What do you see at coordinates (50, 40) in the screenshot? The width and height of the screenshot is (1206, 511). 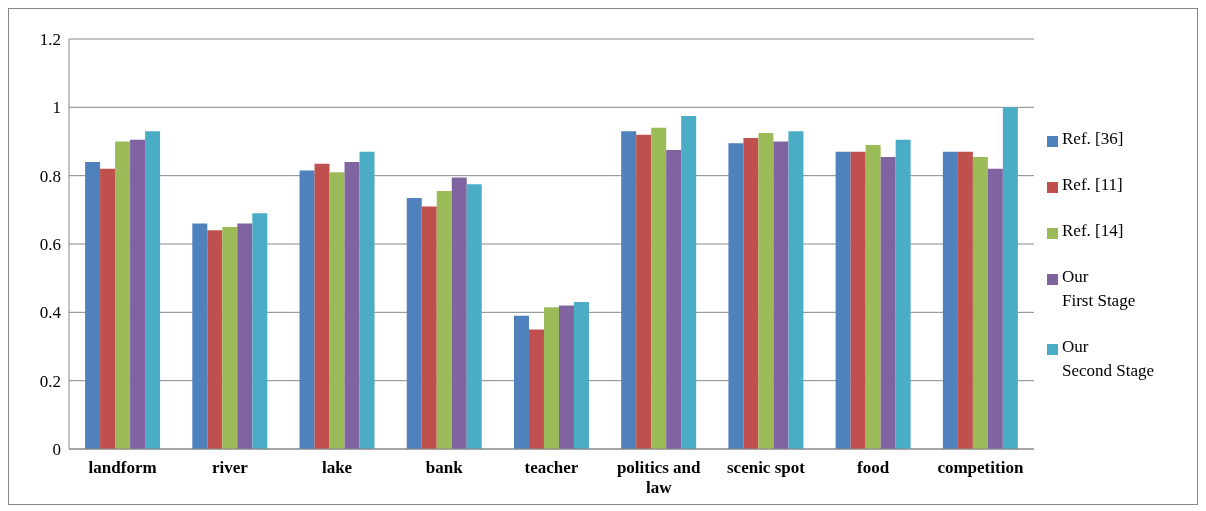 I see `y-tick-label: 1.2` at bounding box center [50, 40].